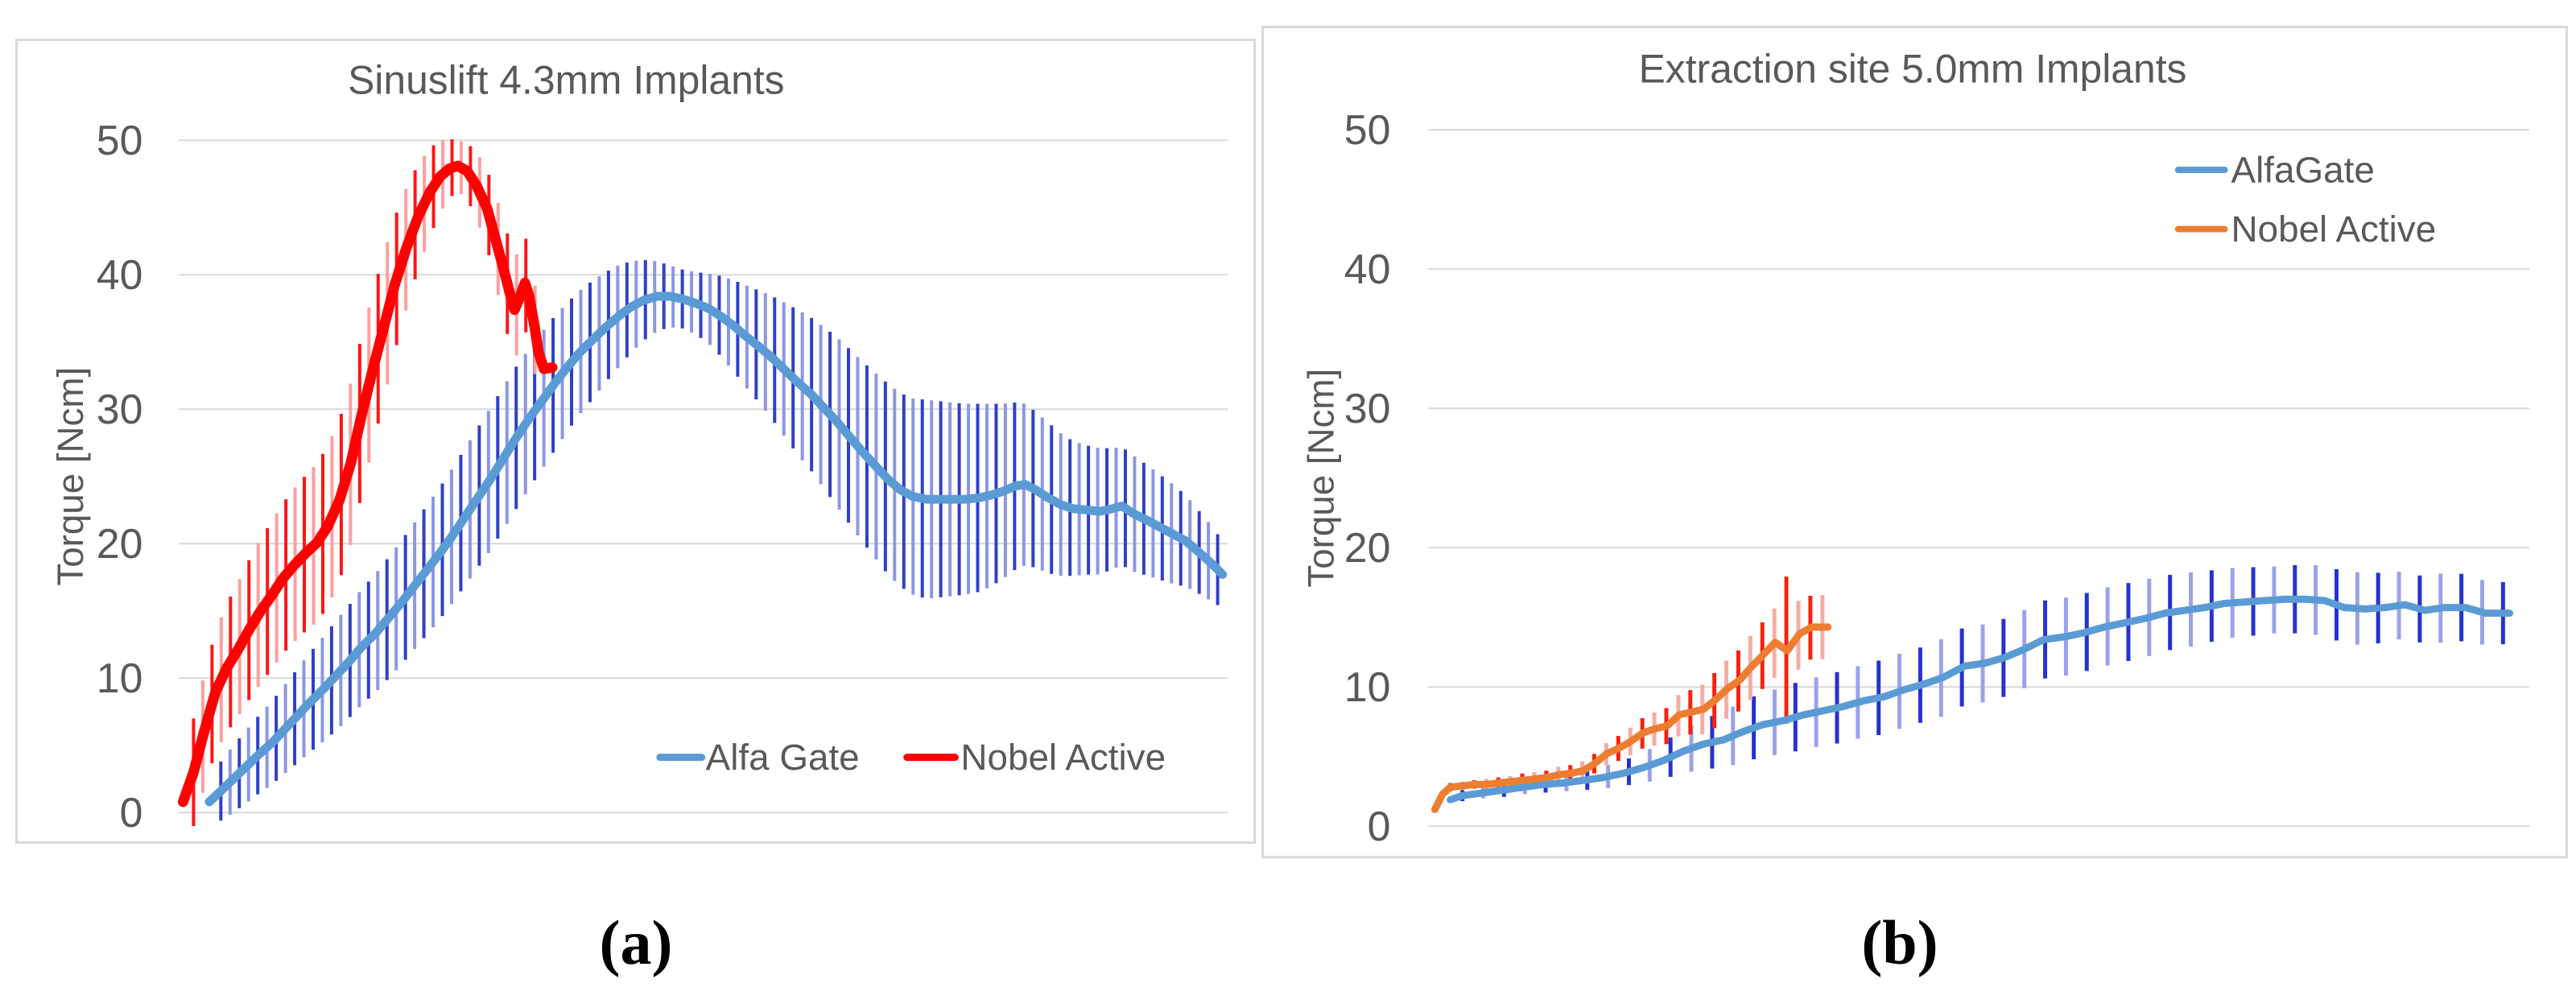 Image resolution: width=2576 pixels, height=1004 pixels. I want to click on caption-a: (a), so click(636, 942).